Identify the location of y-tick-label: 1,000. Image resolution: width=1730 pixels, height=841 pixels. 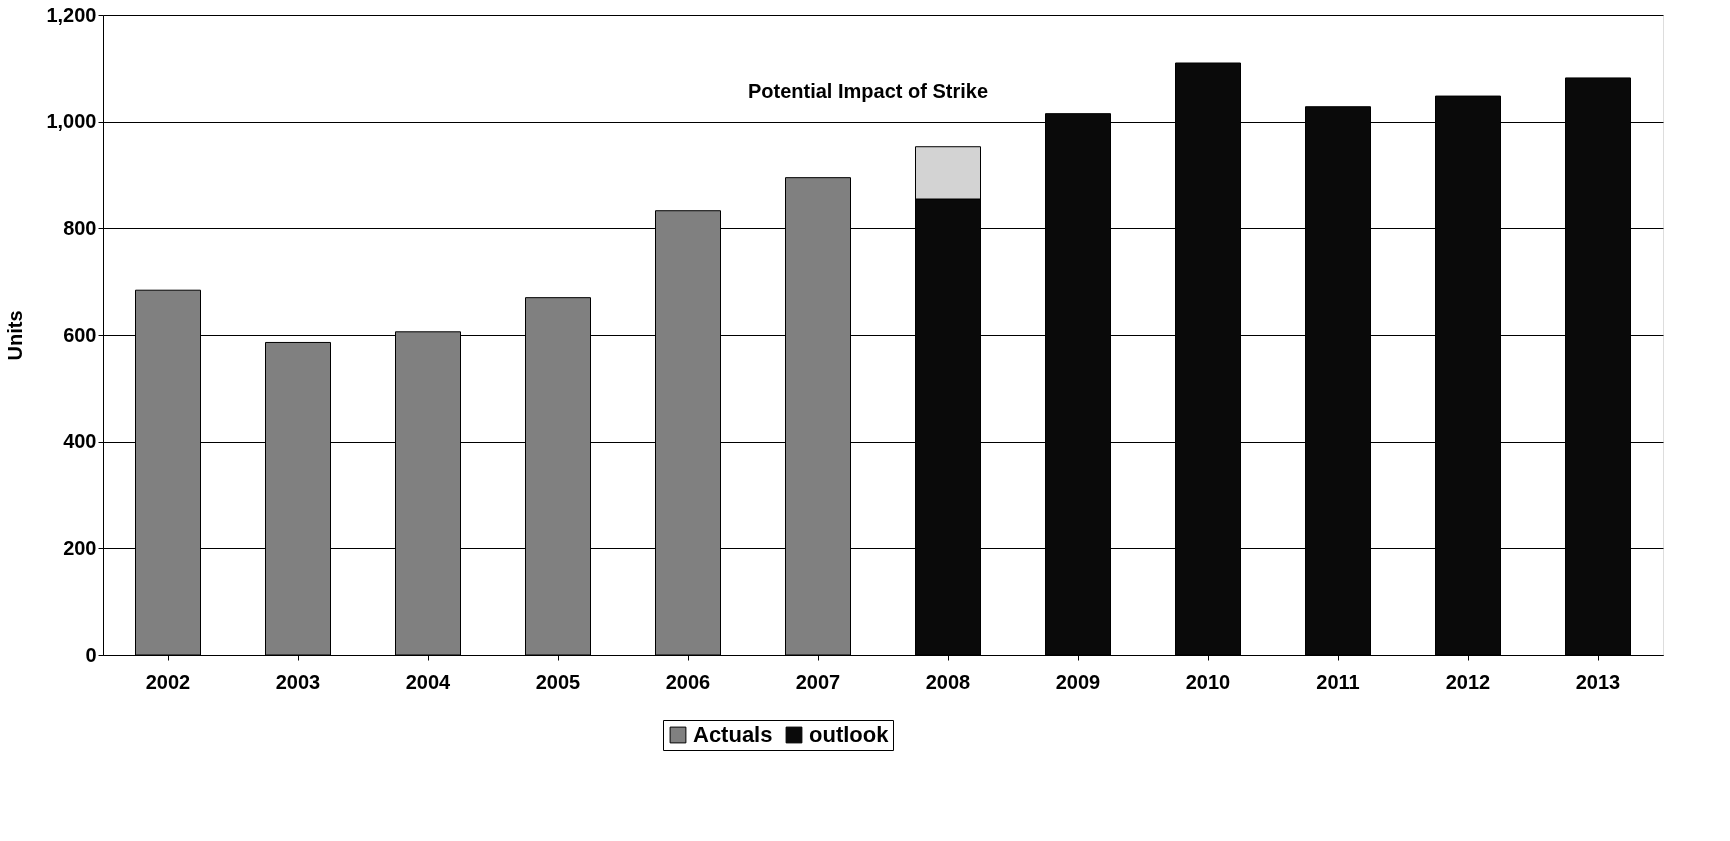
(71, 121).